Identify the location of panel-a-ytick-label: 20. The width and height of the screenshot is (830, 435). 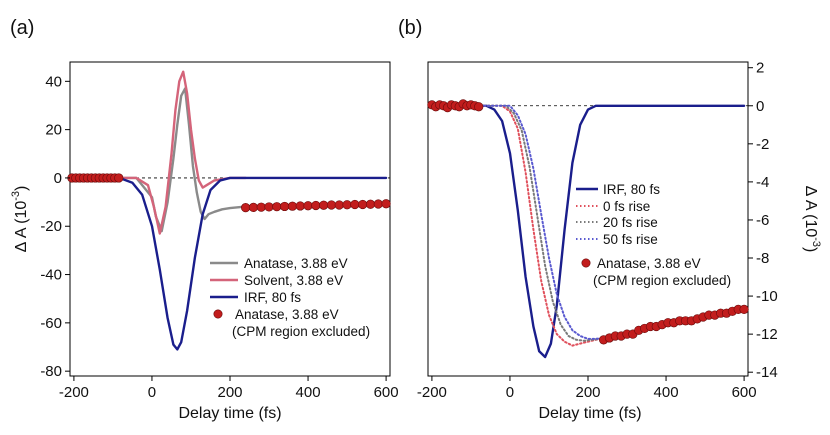
(53, 130).